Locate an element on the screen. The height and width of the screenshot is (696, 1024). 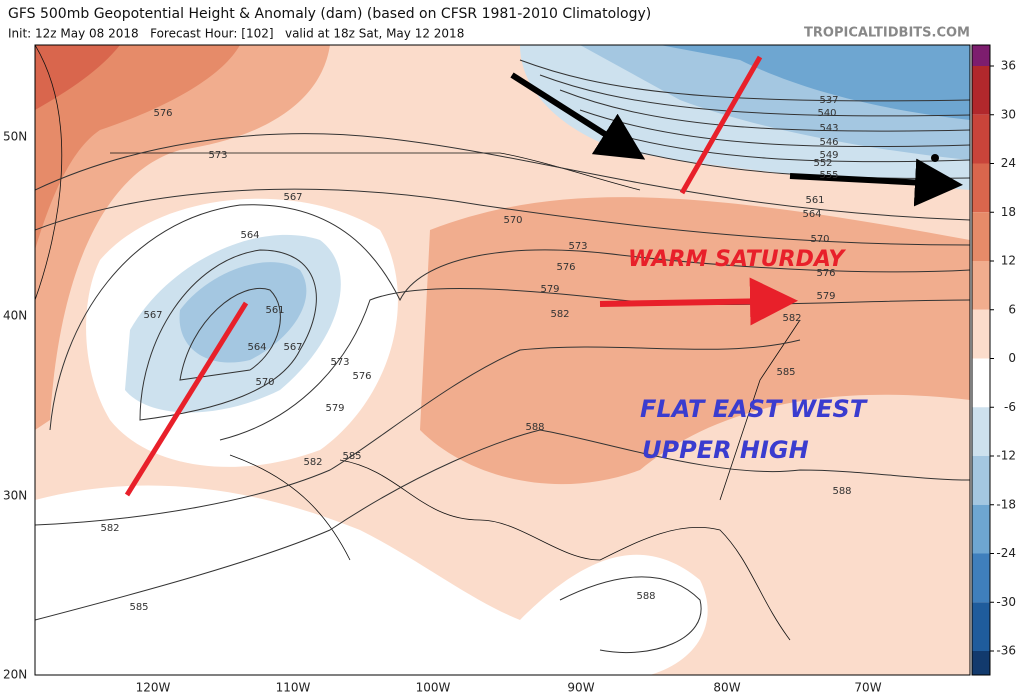
contour-label: 552 is located at coordinates (822, 163).